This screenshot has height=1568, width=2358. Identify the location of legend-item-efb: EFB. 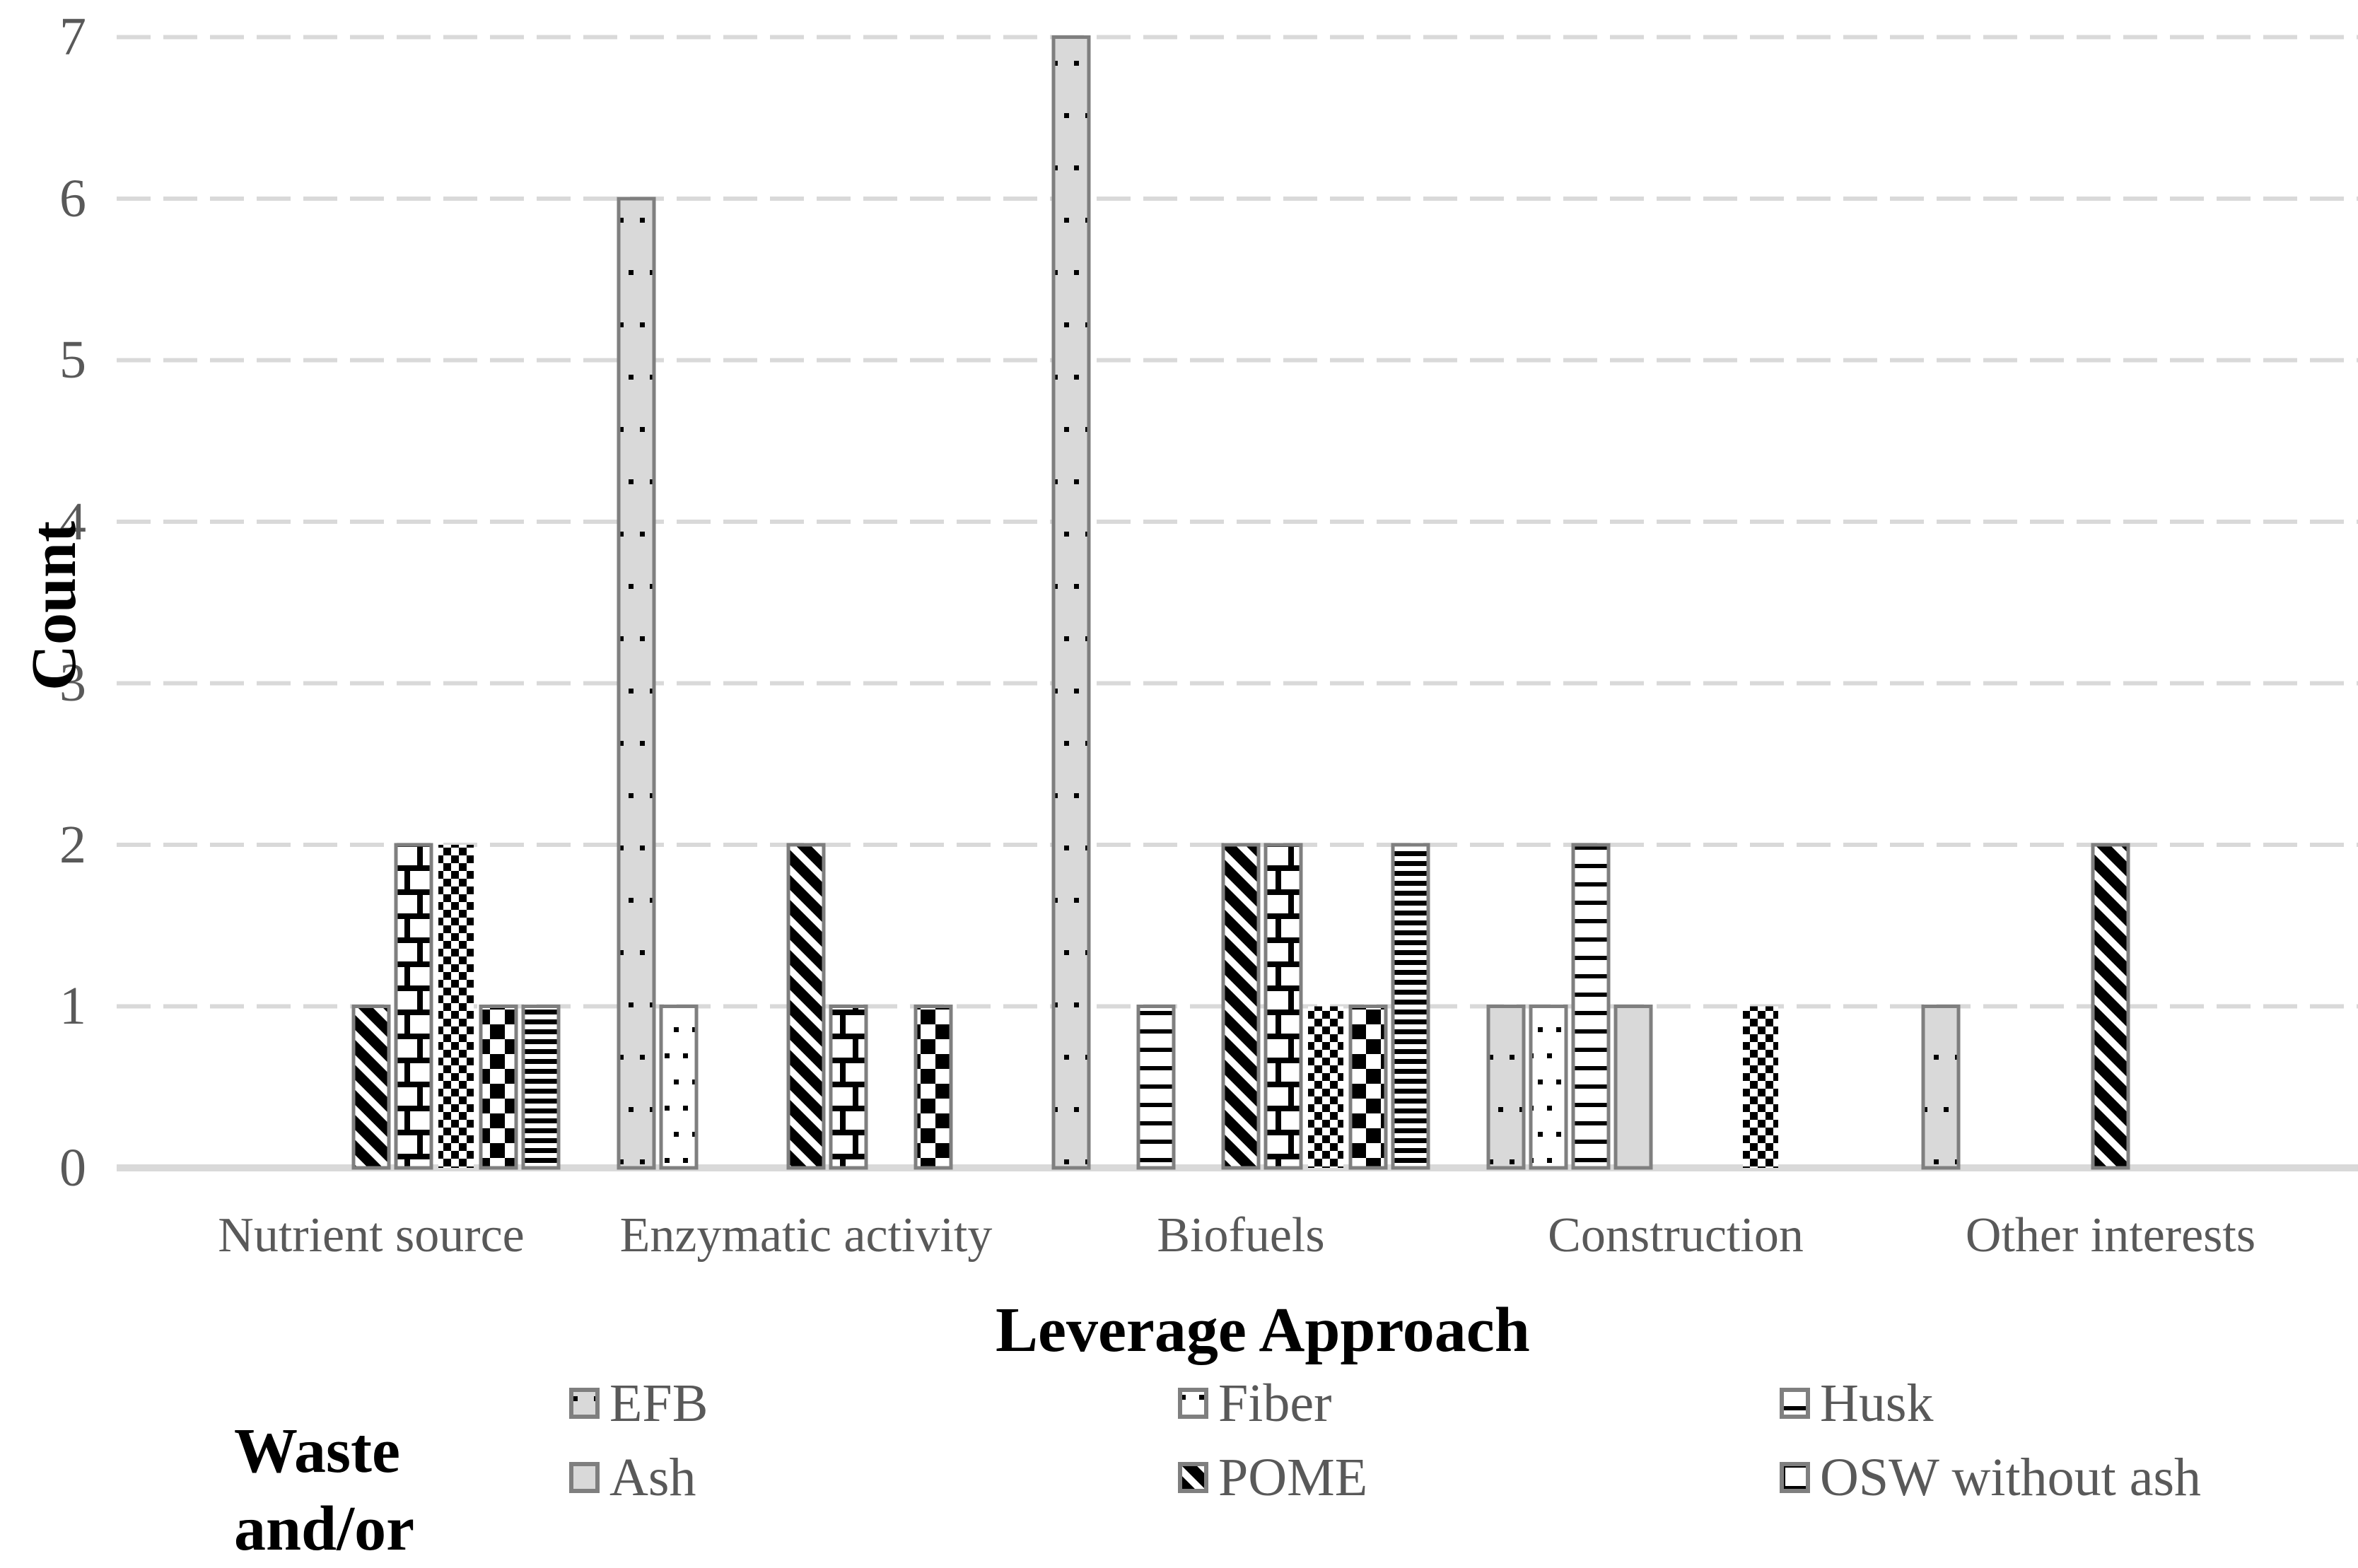
(638, 1403).